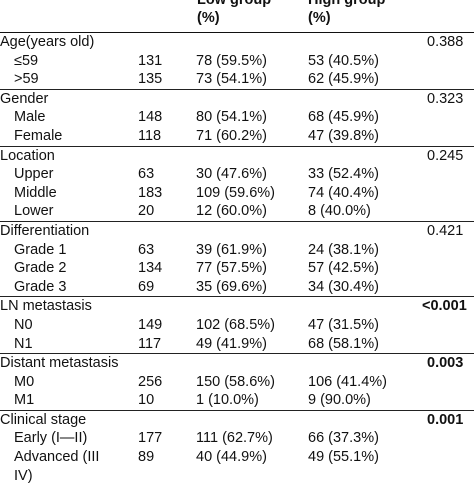 Image resolution: width=474 pixels, height=485 pixels. Describe the element at coordinates (237, 230) in the screenshot. I see `table-group-row: Differentiation 0.421` at that location.